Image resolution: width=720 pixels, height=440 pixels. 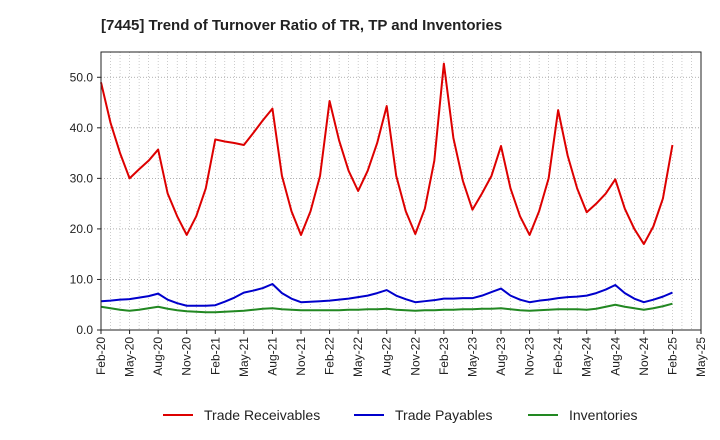 I want to click on x-tick-label: May-21, so click(x=244, y=357).